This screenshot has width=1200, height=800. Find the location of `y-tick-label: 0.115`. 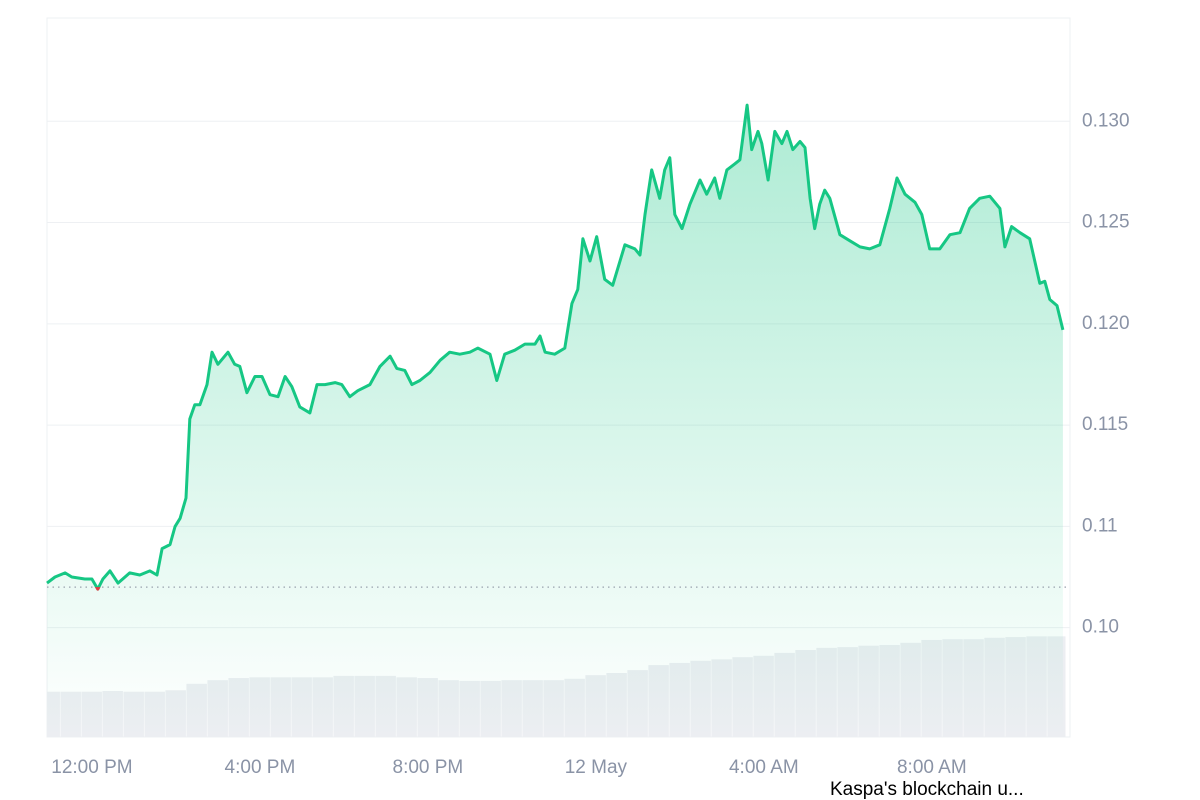

y-tick-label: 0.115 is located at coordinates (1105, 424).